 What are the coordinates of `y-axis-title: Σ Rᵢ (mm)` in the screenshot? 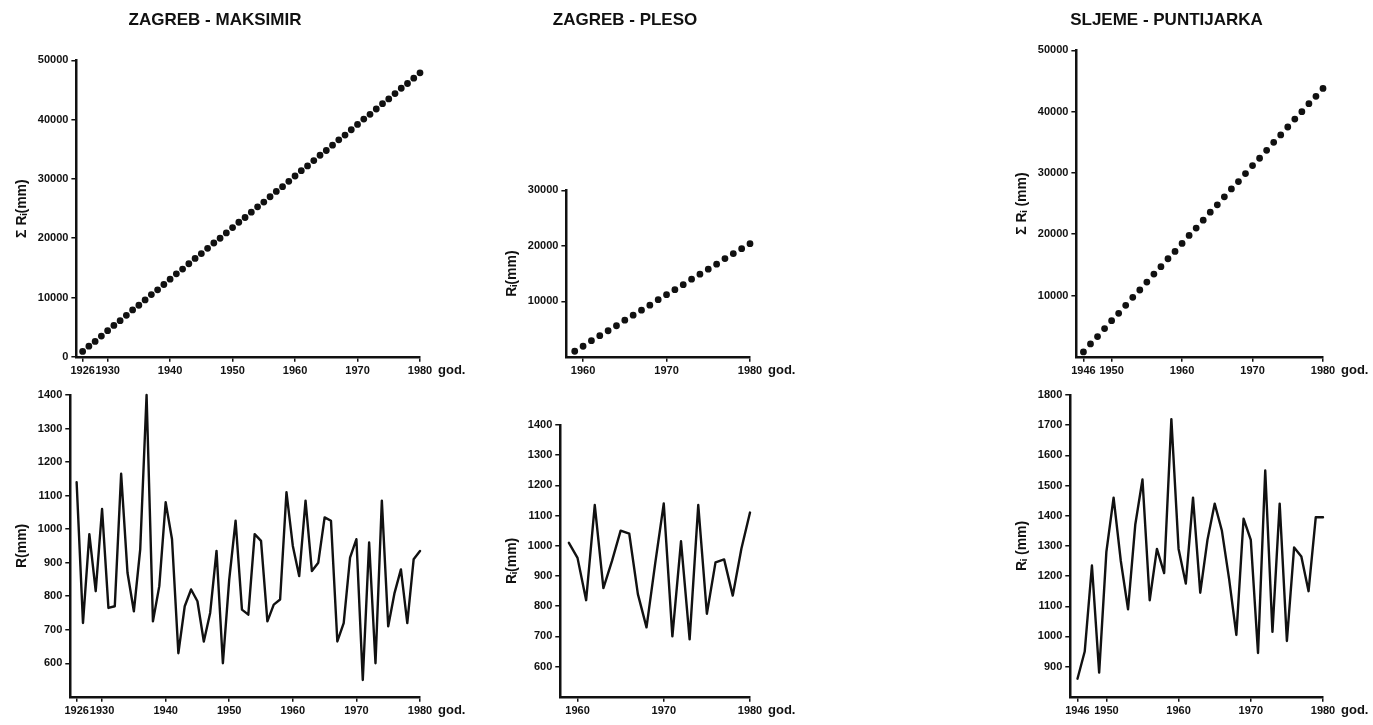 It's located at (1021, 203).